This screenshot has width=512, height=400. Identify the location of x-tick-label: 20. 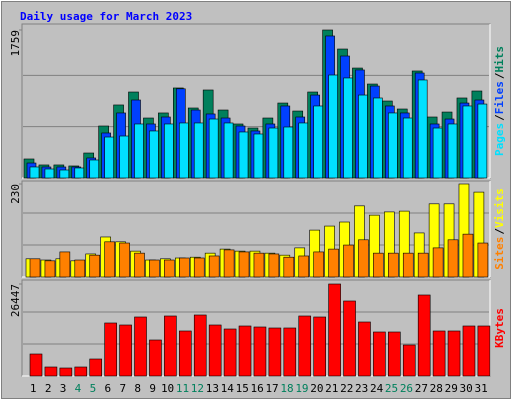
(316, 388).